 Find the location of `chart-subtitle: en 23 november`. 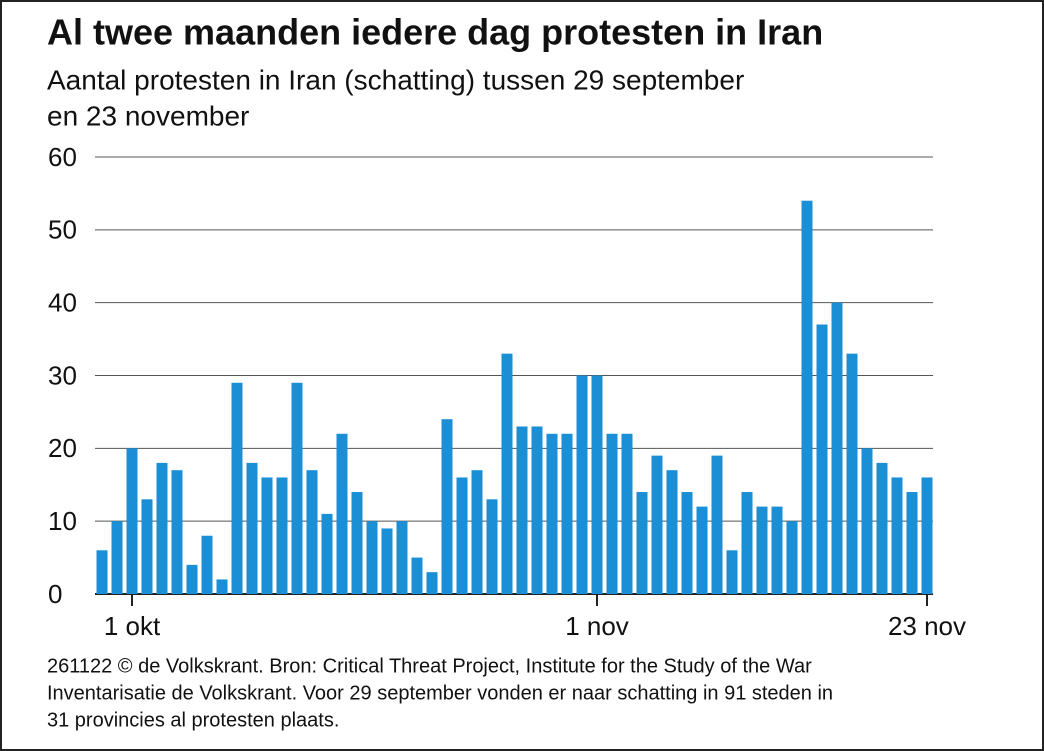

chart-subtitle: en 23 november is located at coordinates (148, 115).